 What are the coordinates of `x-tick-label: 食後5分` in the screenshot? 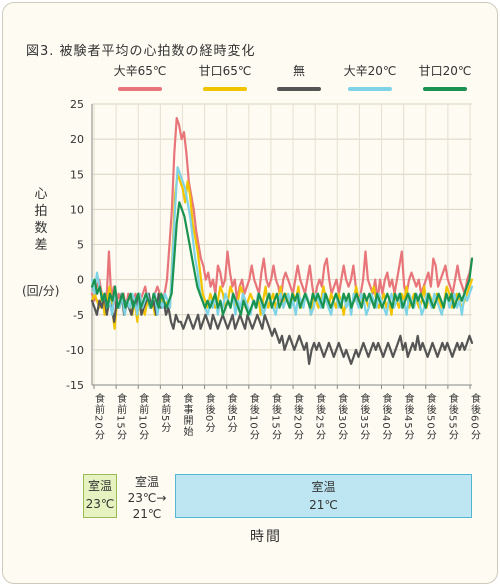 It's located at (231, 413).